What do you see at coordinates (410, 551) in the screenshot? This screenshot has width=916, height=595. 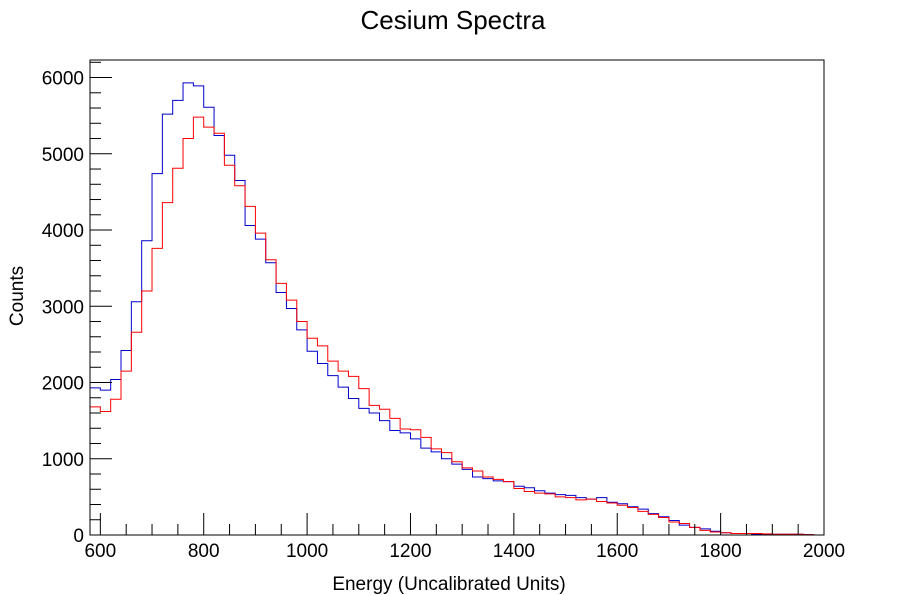 I see `x-tick-label: 1200` at bounding box center [410, 551].